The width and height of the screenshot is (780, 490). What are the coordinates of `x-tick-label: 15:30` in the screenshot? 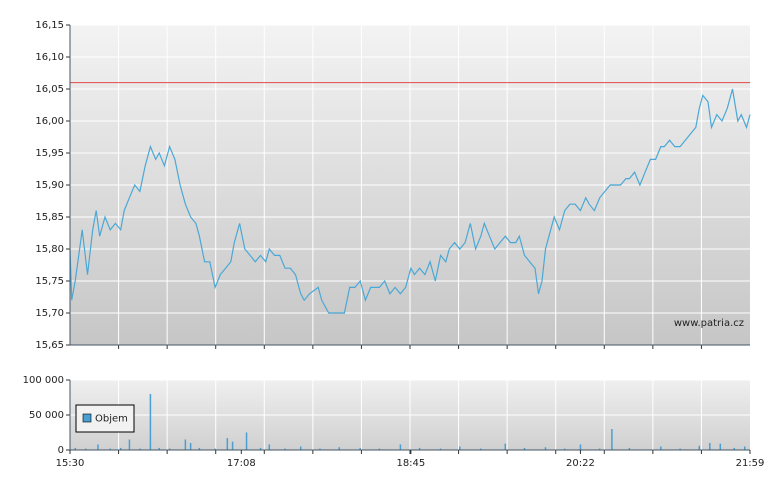 It's located at (70, 463).